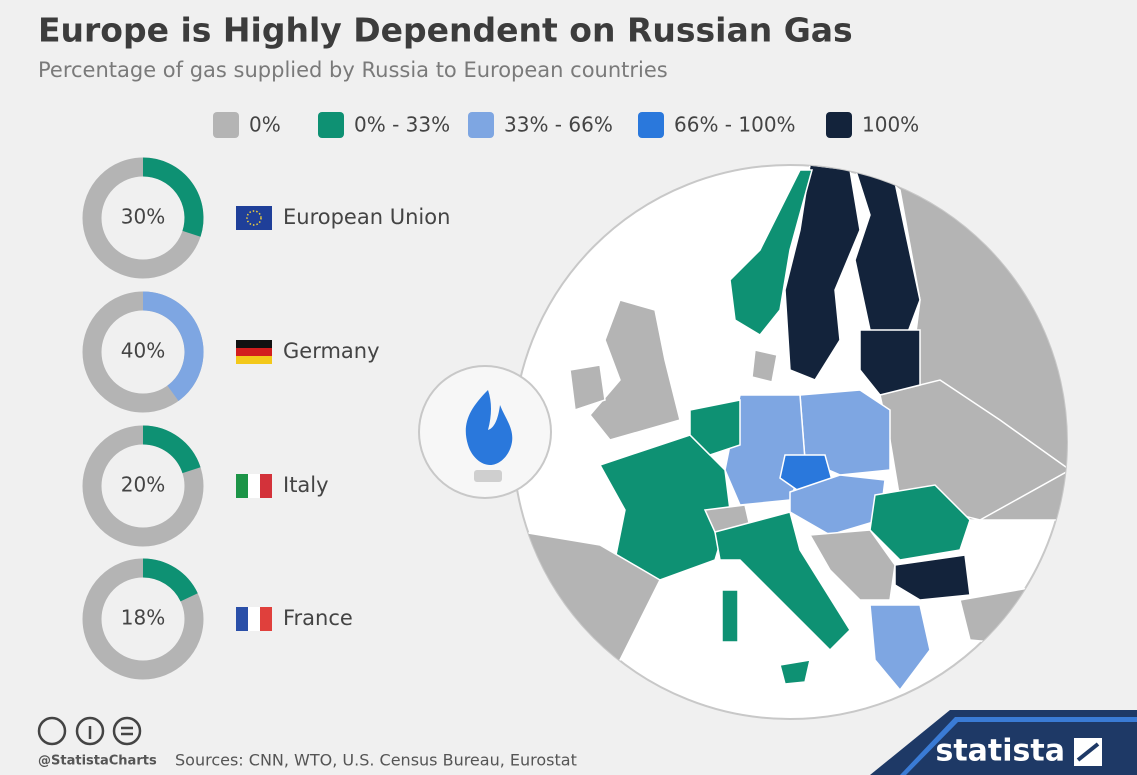 The height and width of the screenshot is (775, 1137). What do you see at coordinates (143, 217) in the screenshot?
I see `donut-label: 30%` at bounding box center [143, 217].